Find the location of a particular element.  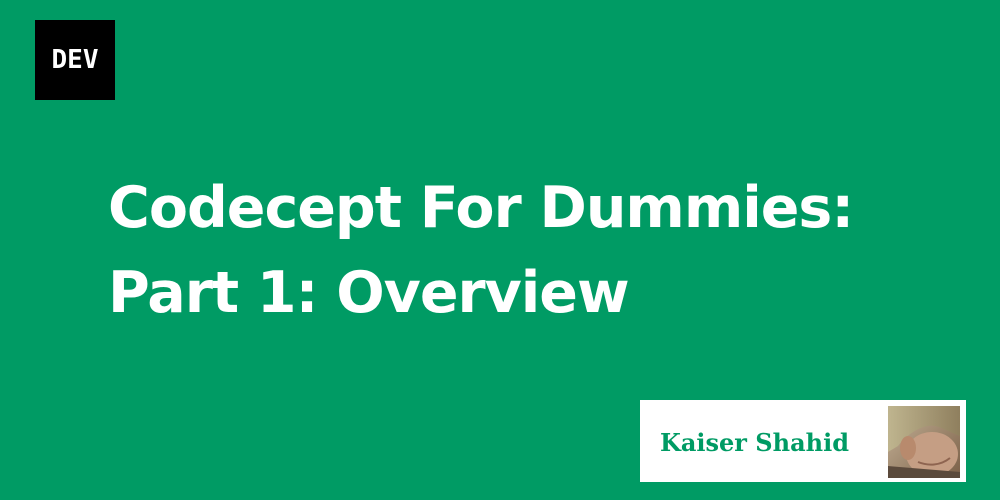

article-title-line-2: Part 1: Overview is located at coordinates (369, 293).